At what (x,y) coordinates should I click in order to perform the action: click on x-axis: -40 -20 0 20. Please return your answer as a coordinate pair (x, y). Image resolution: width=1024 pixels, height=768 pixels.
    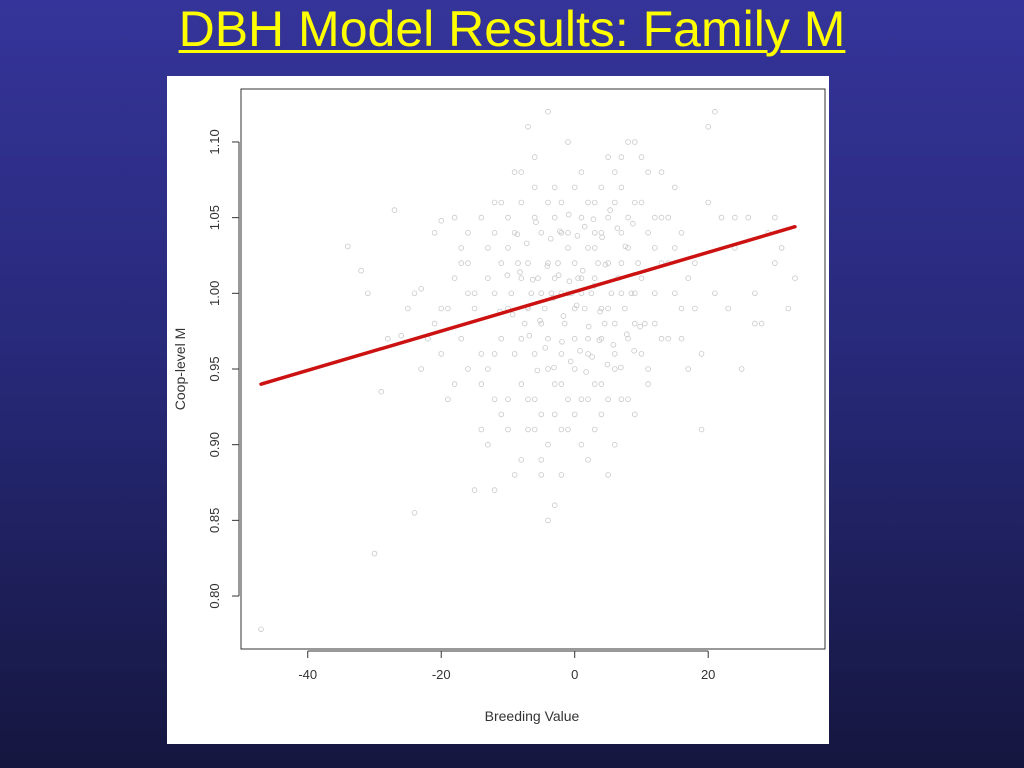
    Looking at the image, I should click on (506, 666).